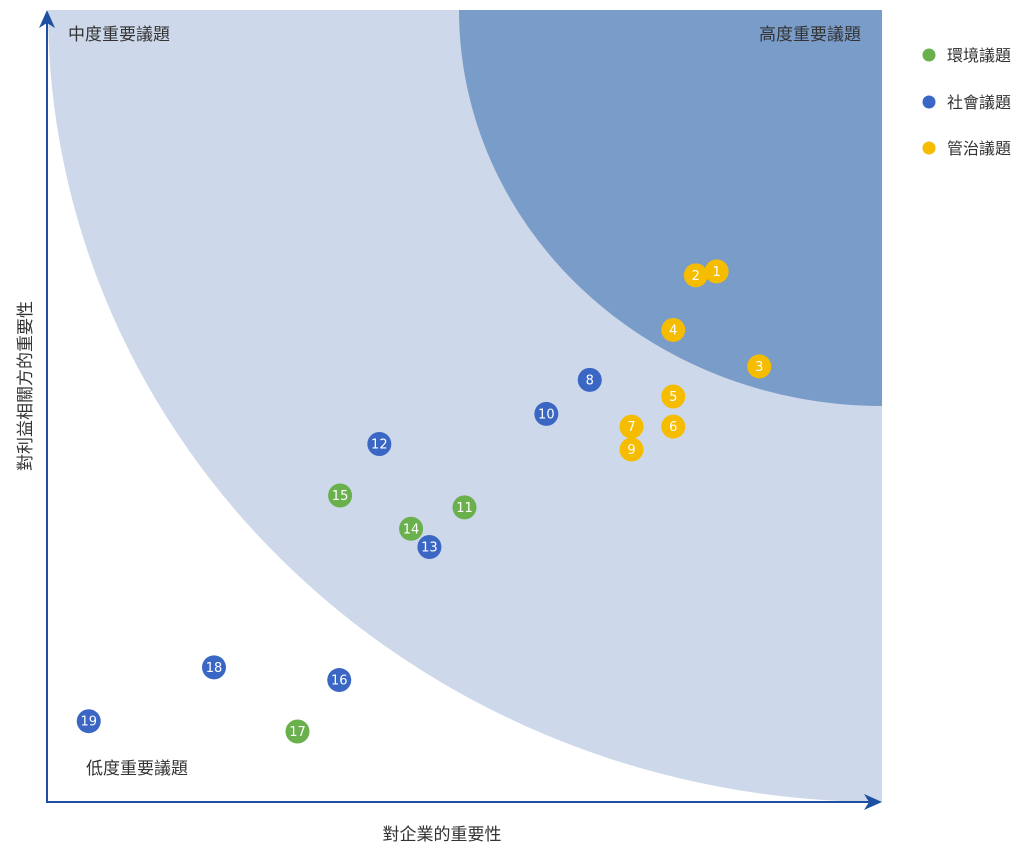 This screenshot has width=1035, height=844. I want to click on low-zone-label: 低度重要議題, so click(137, 769).